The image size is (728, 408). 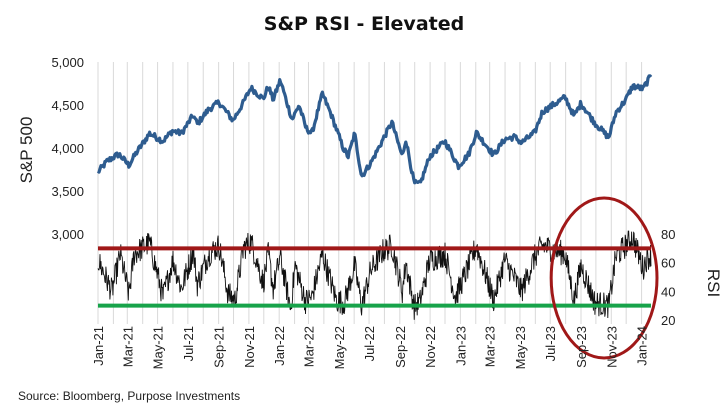 What do you see at coordinates (611, 347) in the screenshot?
I see `x-tick-label: Nov-23` at bounding box center [611, 347].